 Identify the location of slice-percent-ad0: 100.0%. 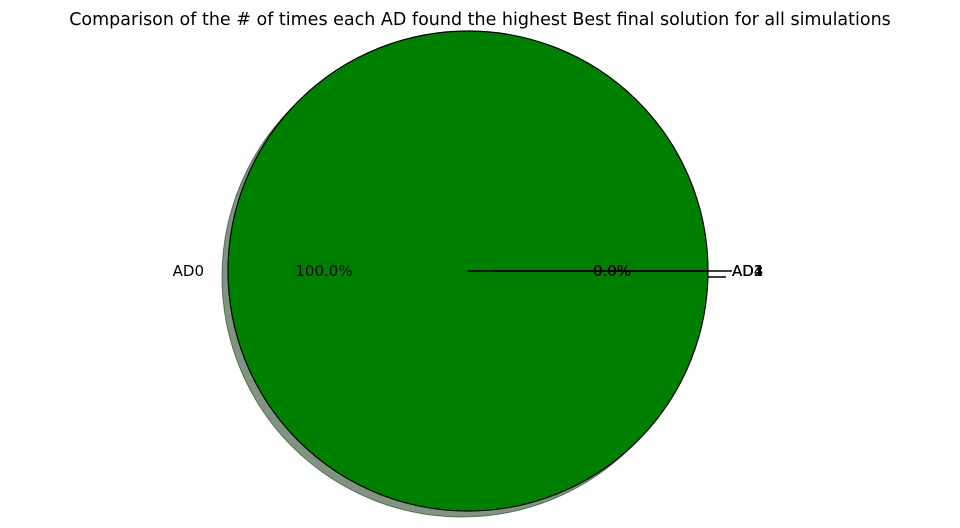
(323, 271).